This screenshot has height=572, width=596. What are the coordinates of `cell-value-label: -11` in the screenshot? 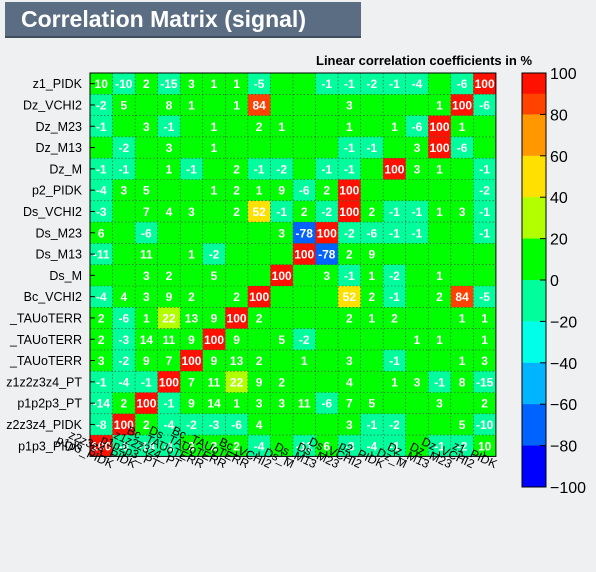 It's located at (101, 255).